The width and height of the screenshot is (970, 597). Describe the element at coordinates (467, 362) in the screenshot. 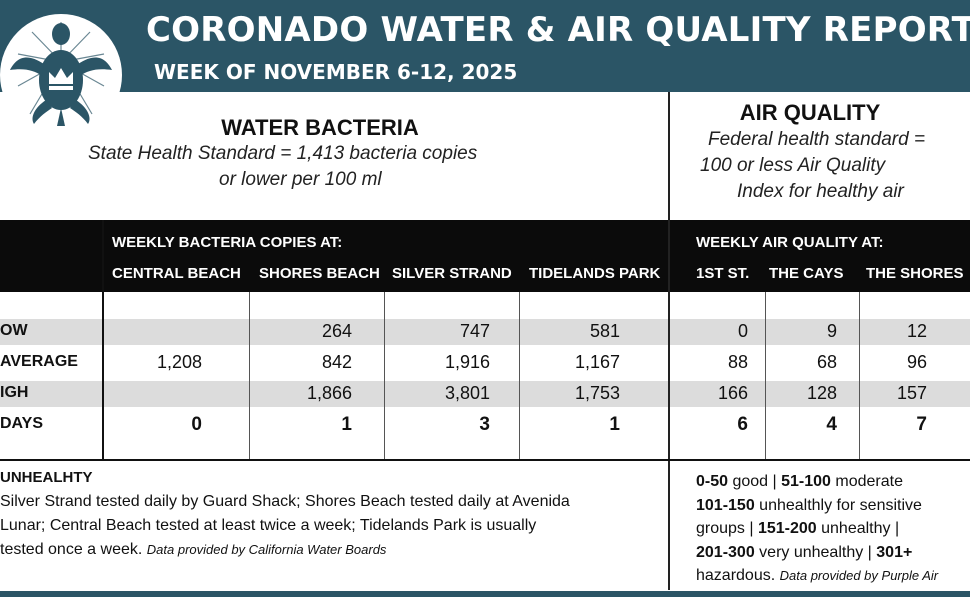

I see `table-cell: 1,916` at that location.